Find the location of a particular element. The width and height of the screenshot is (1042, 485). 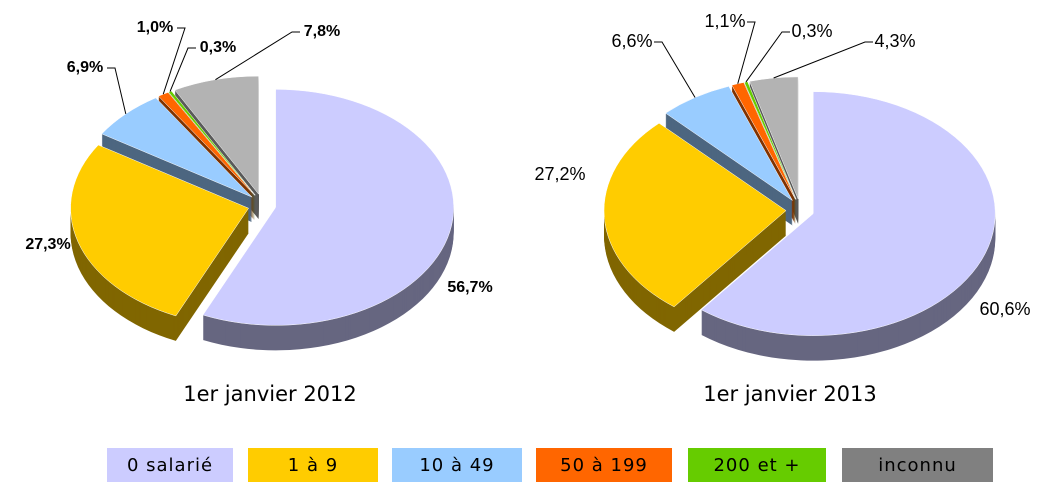

data-label: 6,6% is located at coordinates (631, 41).